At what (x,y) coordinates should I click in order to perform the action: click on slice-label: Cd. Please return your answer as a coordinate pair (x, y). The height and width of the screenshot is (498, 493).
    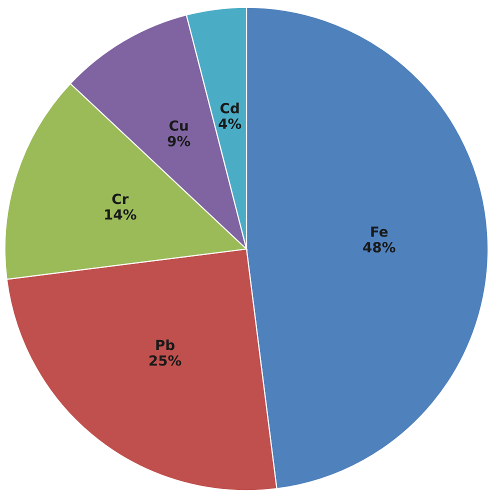
    Looking at the image, I should click on (229, 108).